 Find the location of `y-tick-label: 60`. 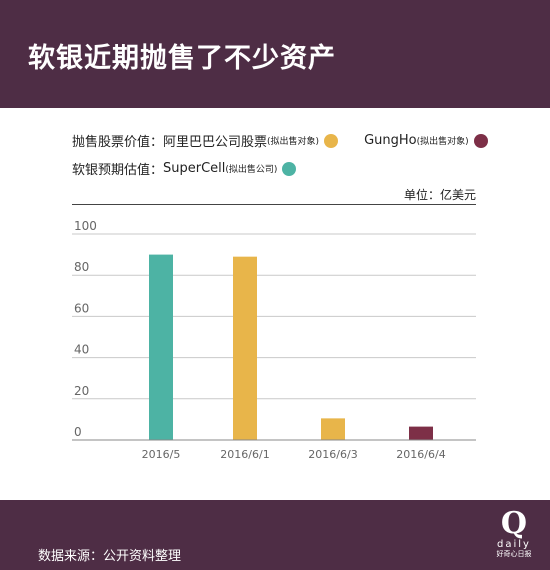

y-tick-label: 60 is located at coordinates (81, 308).